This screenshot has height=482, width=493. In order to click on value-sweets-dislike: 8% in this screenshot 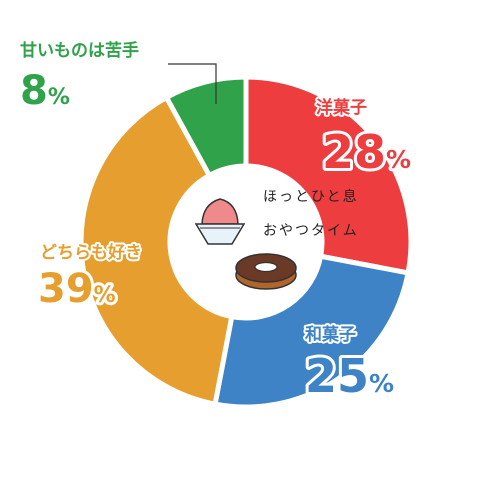, I will do `click(45, 91)`.